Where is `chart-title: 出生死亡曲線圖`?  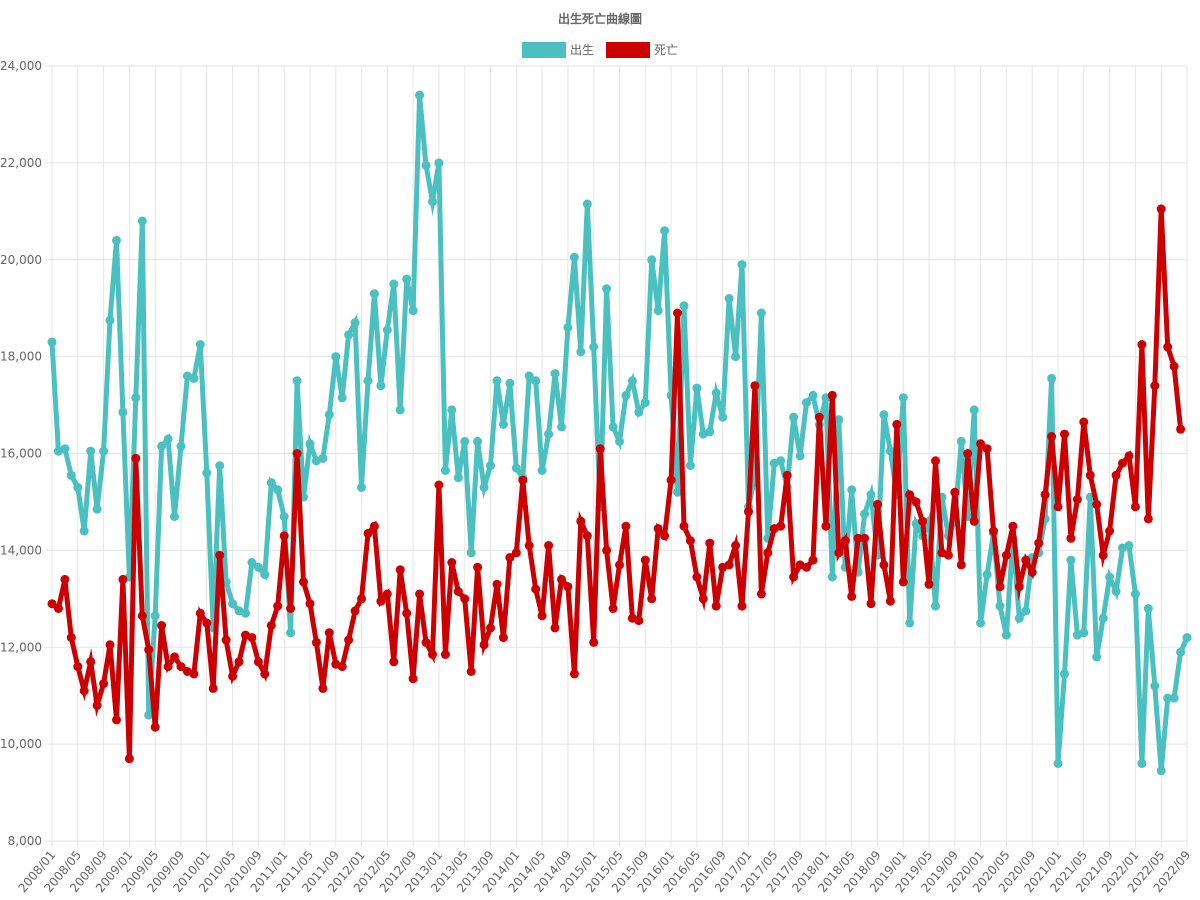
chart-title: 出生死亡曲線圖 is located at coordinates (599, 19).